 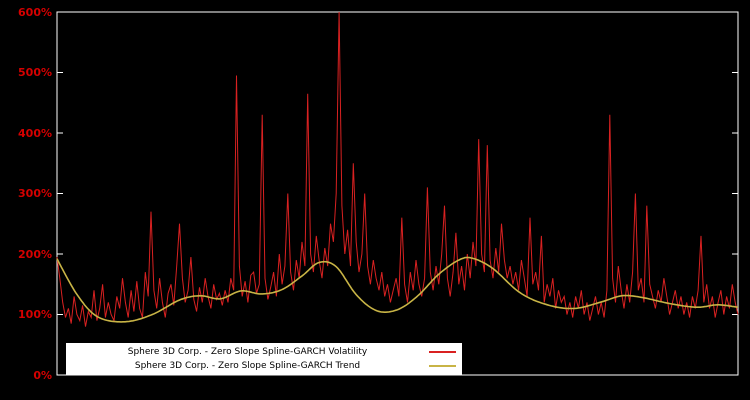 I want to click on y-tick-label: 200%, so click(x=35, y=254).